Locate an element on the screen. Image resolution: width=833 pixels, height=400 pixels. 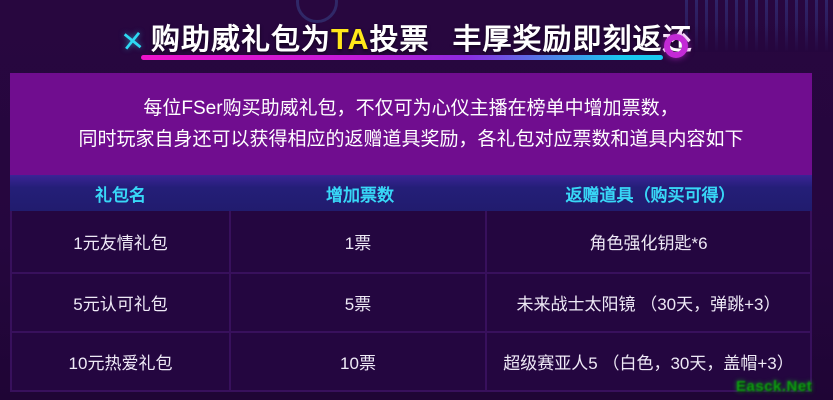
column-header-votes: 增加票数 is located at coordinates (360, 195).